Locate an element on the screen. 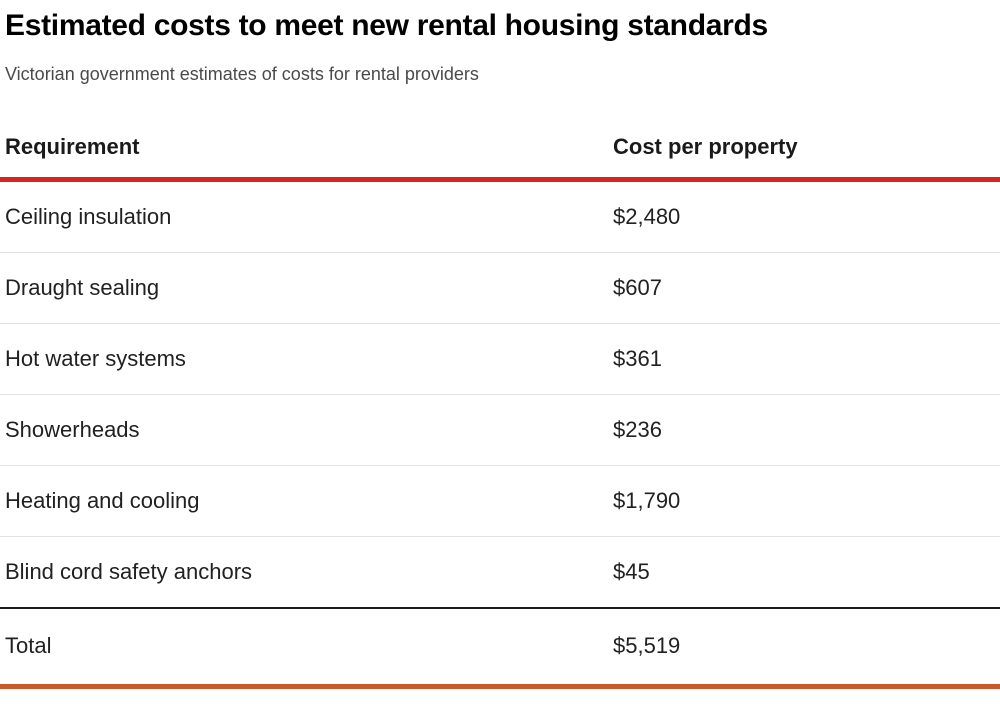 This screenshot has height=713, width=1000. row-value: $236 is located at coordinates (637, 429).